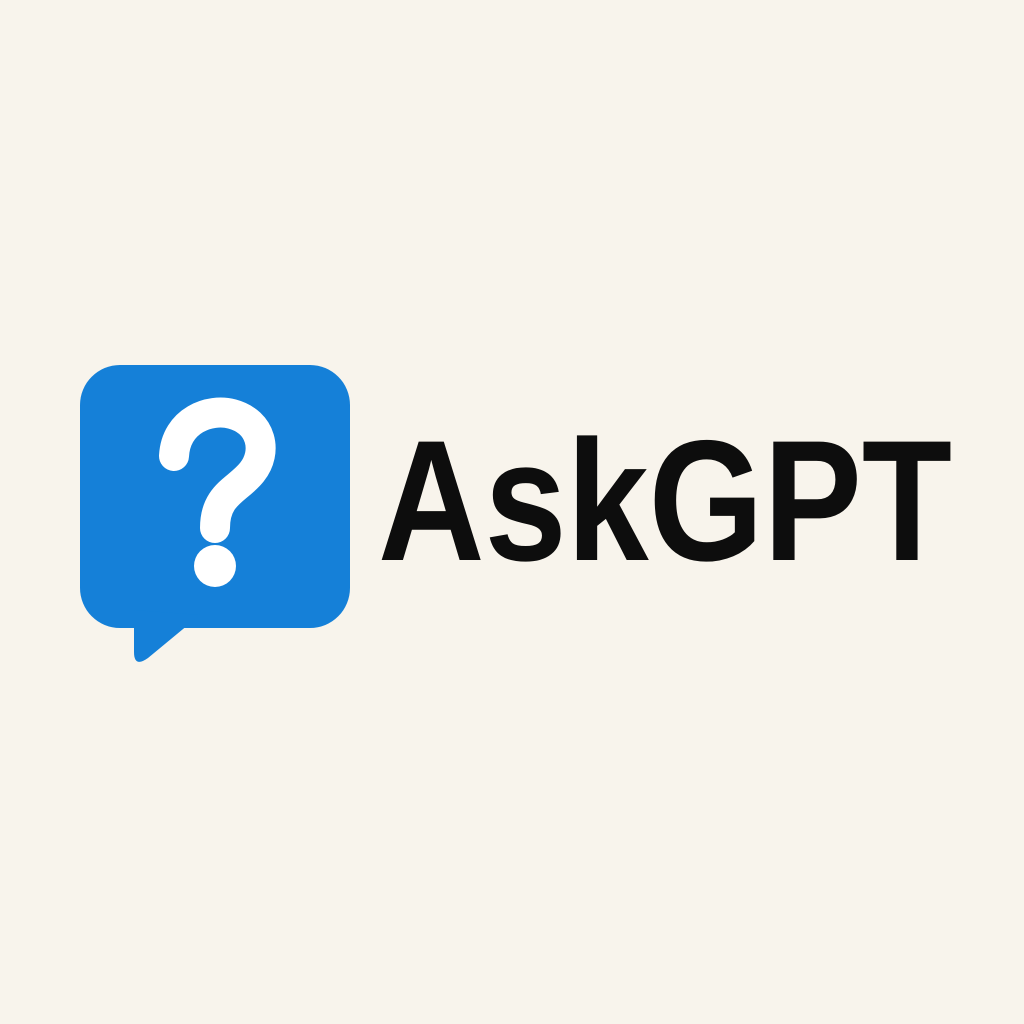  What do you see at coordinates (665, 501) in the screenshot?
I see `brand-name: AskGPT` at bounding box center [665, 501].